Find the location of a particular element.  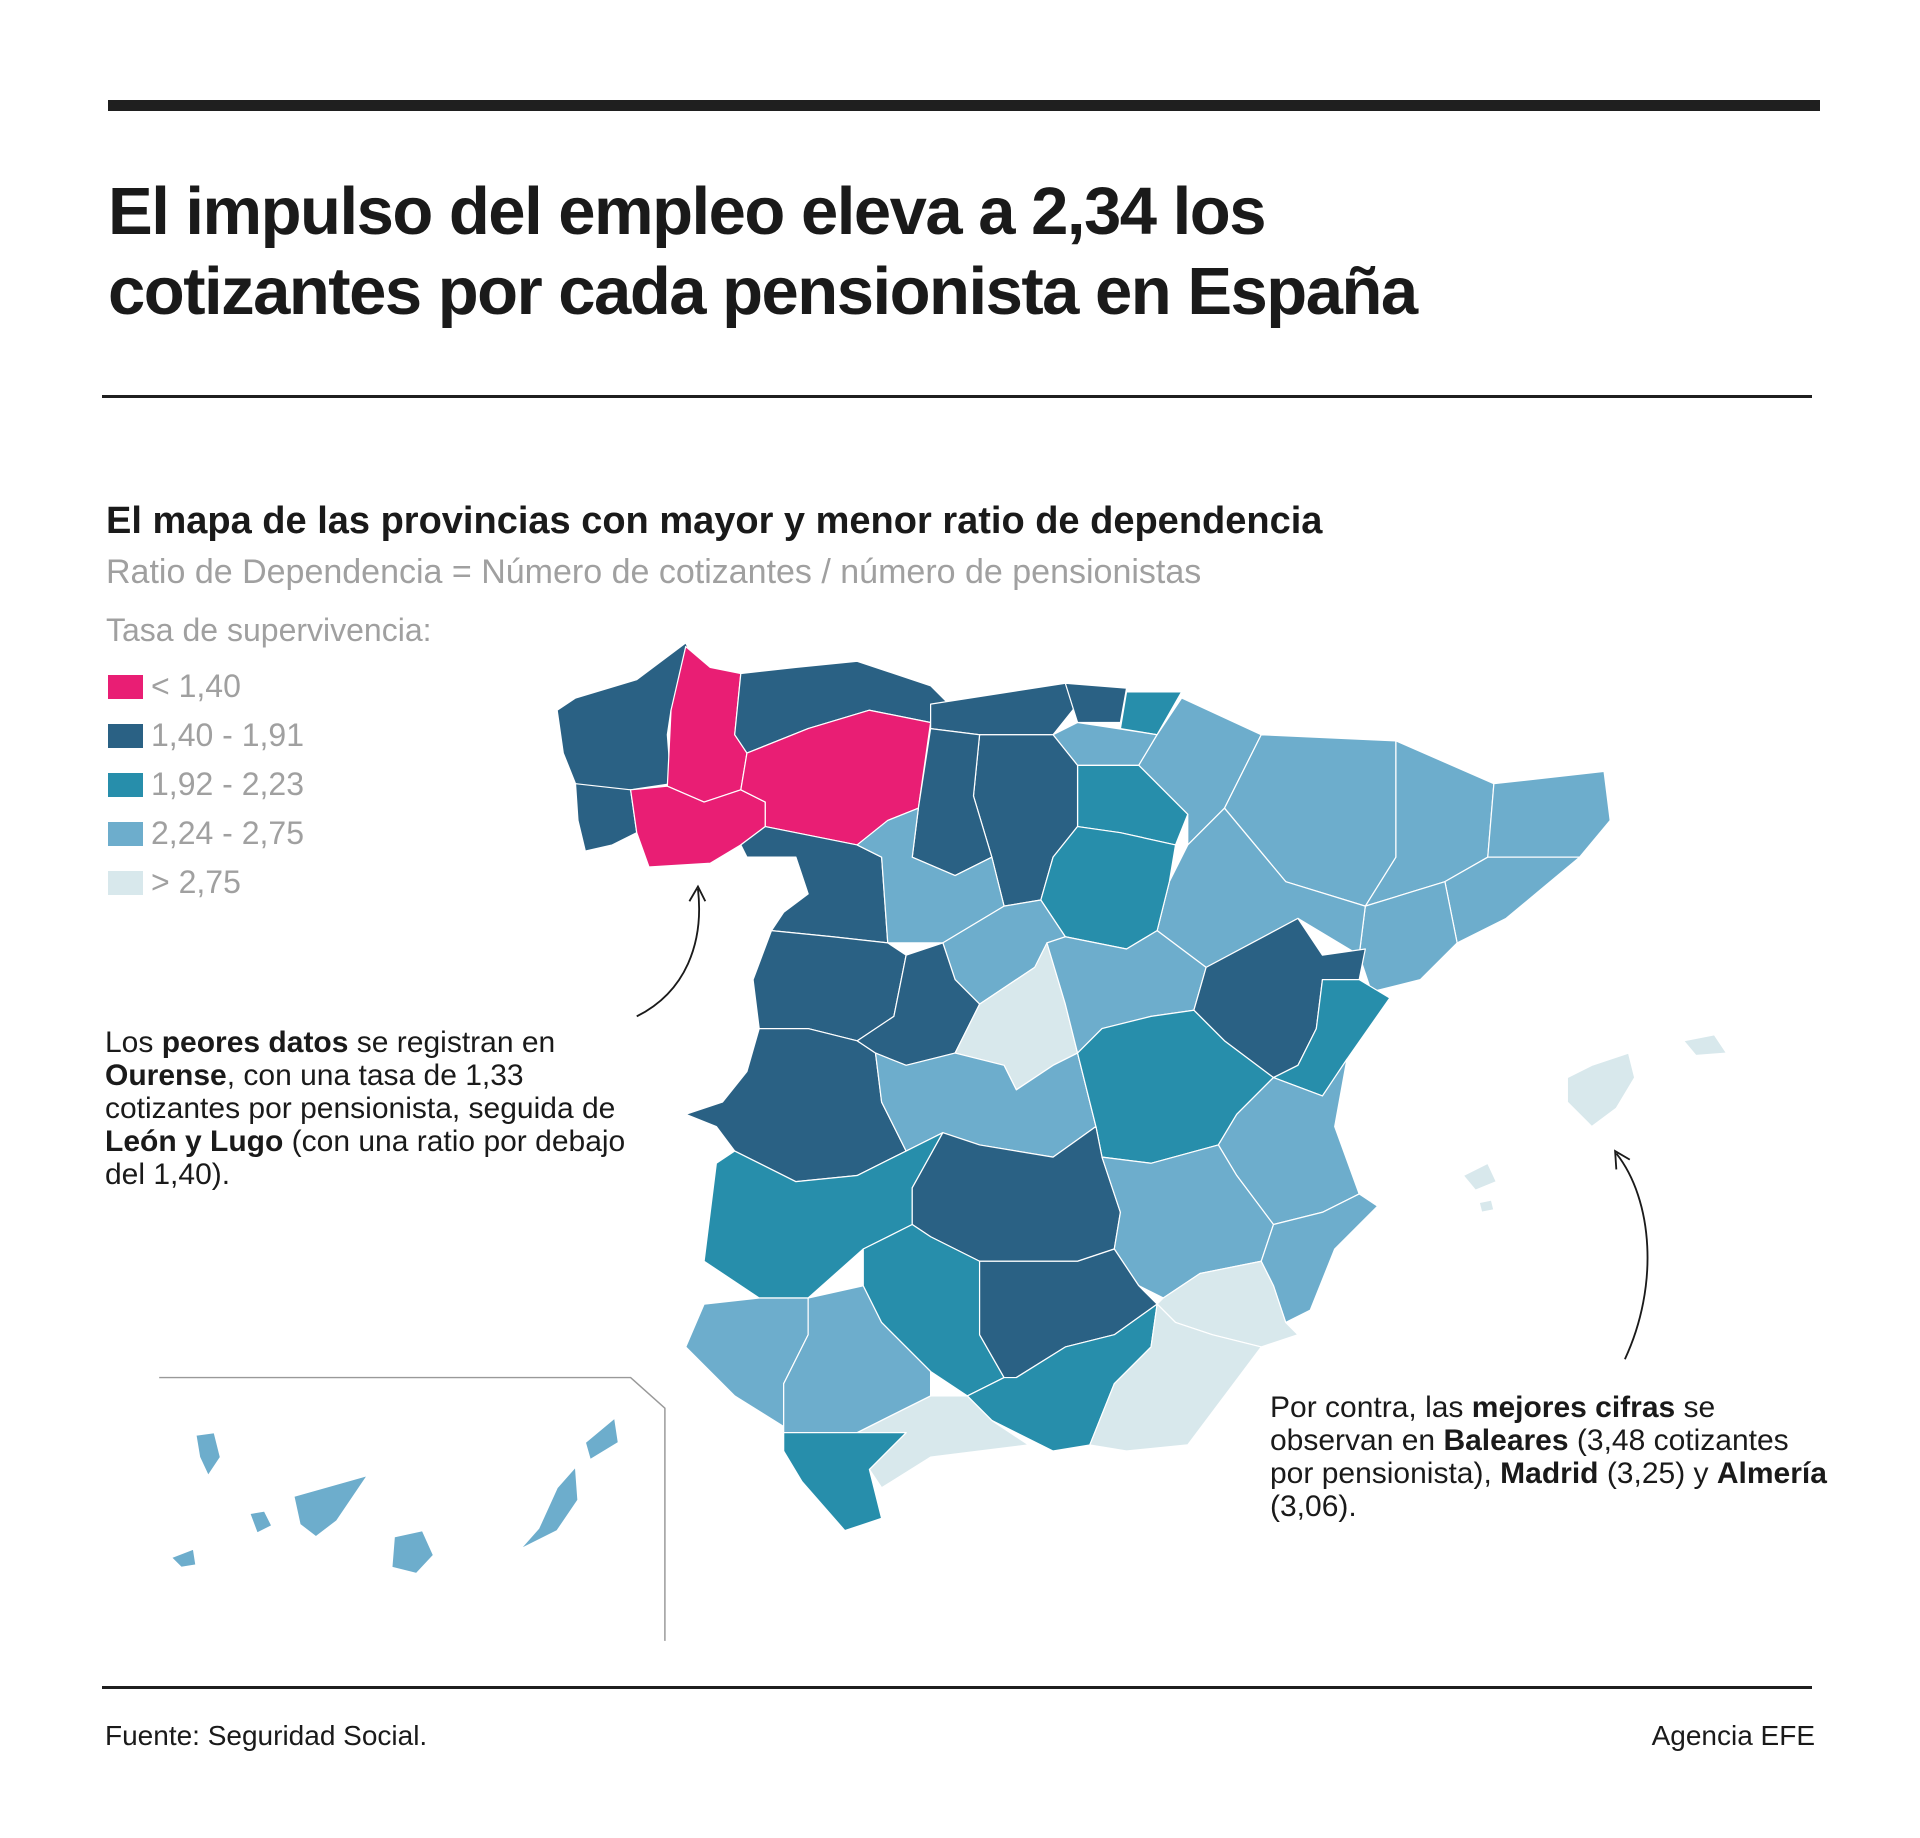

canary-inset-frame is located at coordinates (412, 1508).